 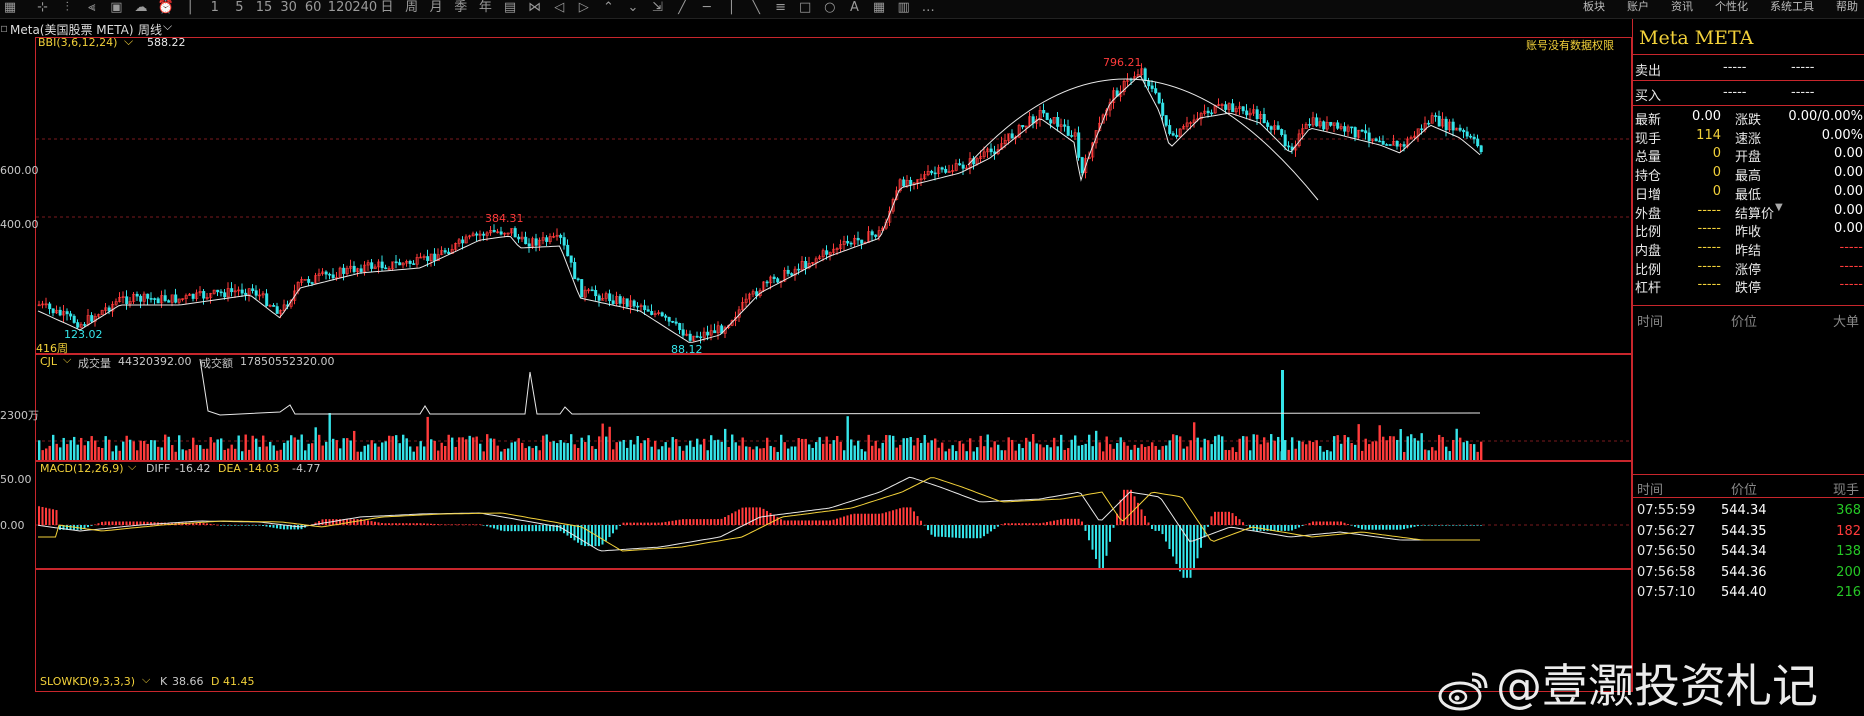 I want to click on vline-icon: │, so click(x=731, y=7).